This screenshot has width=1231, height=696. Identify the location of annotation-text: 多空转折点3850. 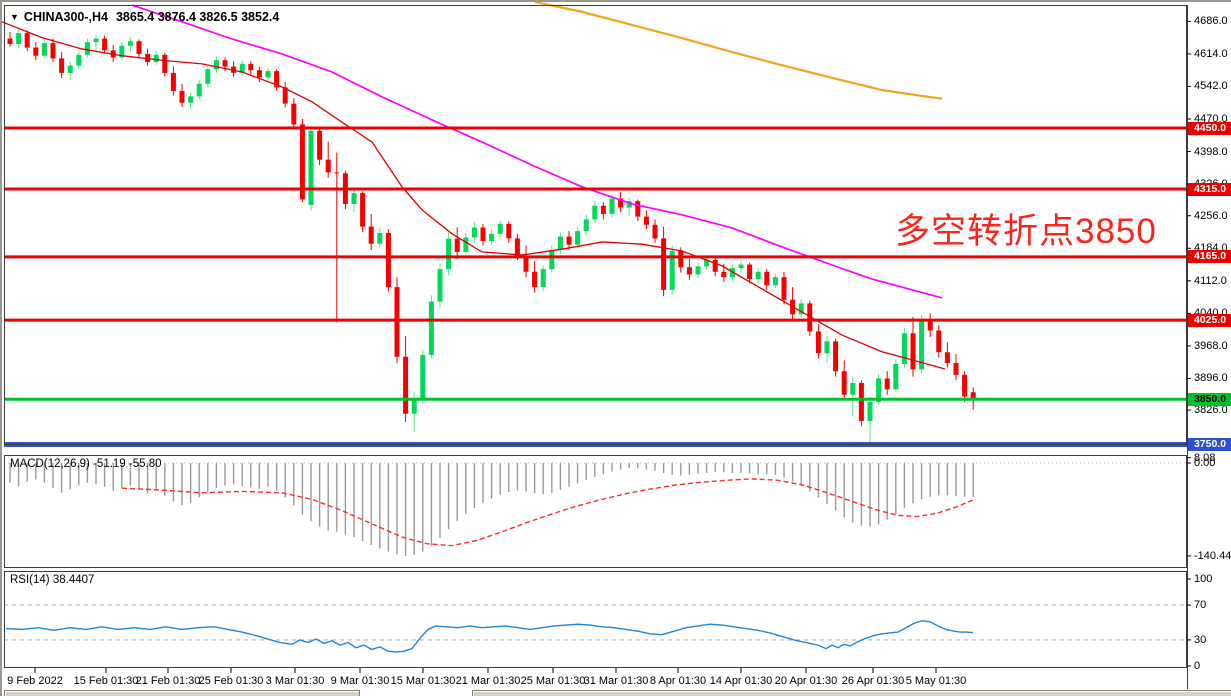
(1026, 231).